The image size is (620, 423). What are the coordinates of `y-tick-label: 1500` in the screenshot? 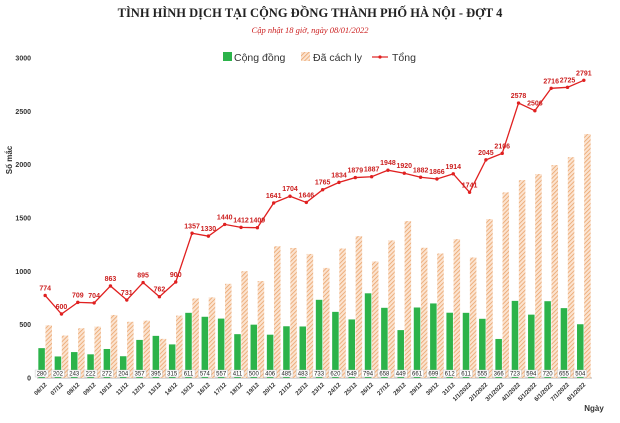 It's located at (23, 219).